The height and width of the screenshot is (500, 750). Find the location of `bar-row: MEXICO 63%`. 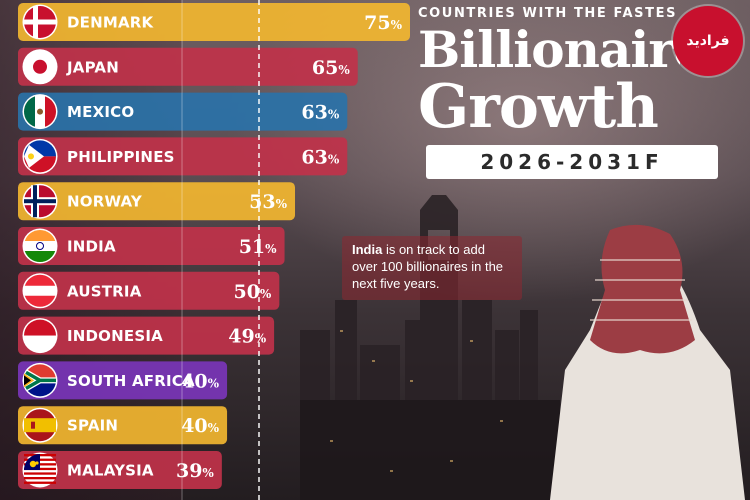

bar-row: MEXICO 63% is located at coordinates (183, 111).